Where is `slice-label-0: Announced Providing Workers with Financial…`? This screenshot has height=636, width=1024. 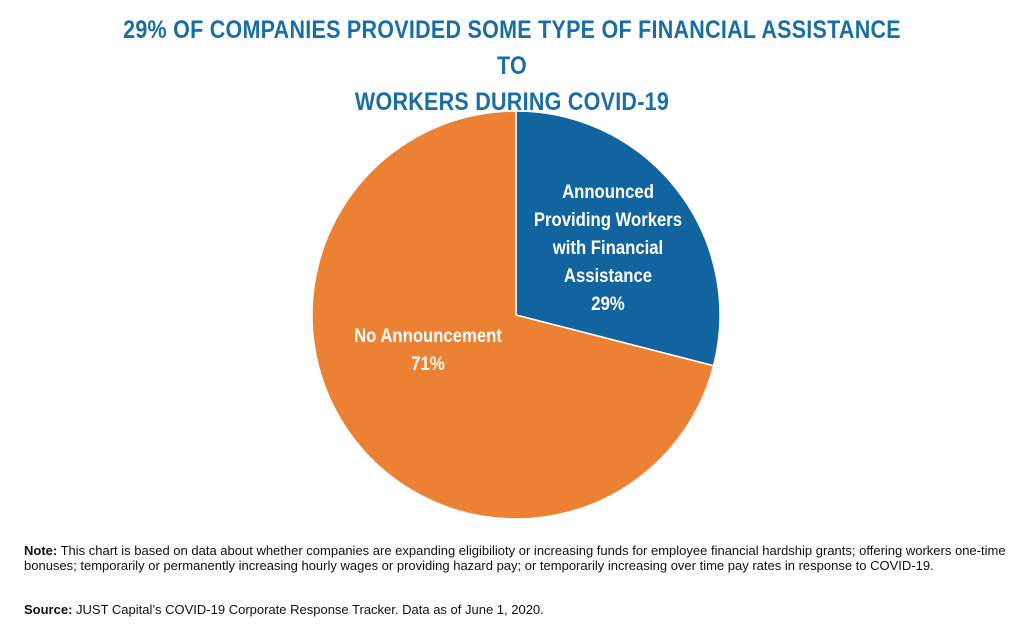 slice-label-0: Announced Providing Workers with Financial… is located at coordinates (608, 247).